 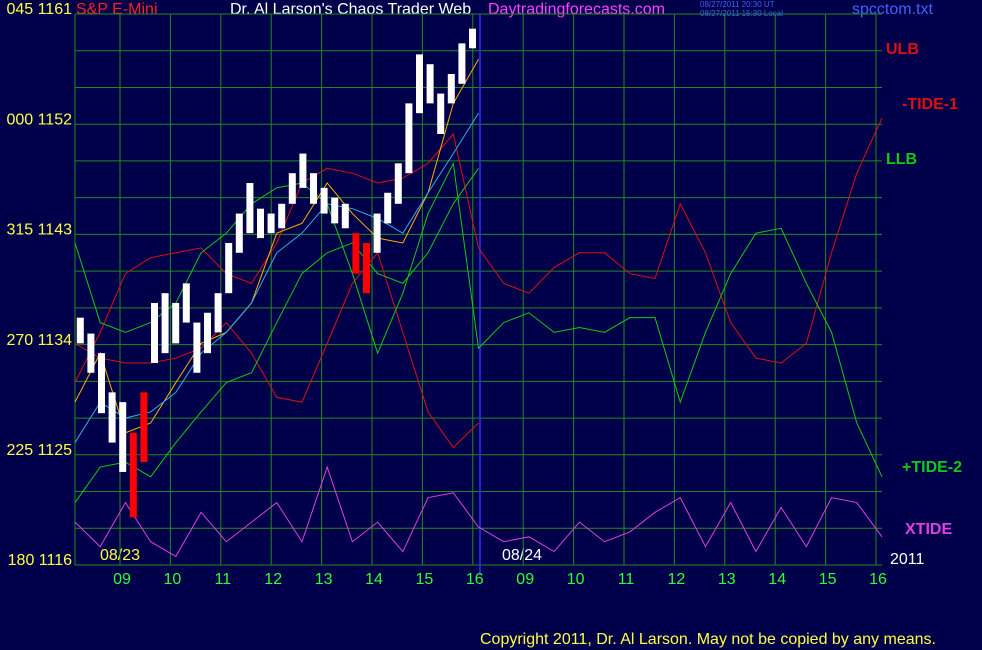 I want to click on y-tick-label: 315 1143, so click(x=39, y=230).